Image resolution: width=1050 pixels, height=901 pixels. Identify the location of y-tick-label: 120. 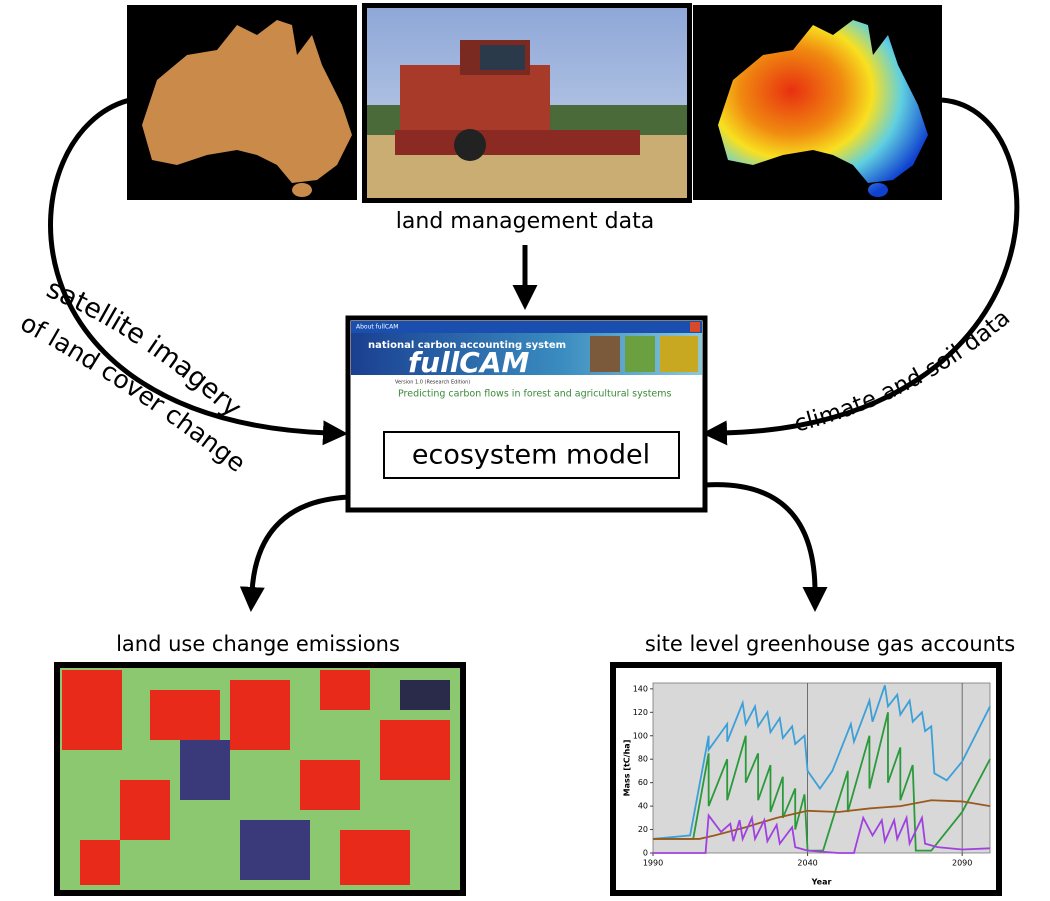
(640, 712).